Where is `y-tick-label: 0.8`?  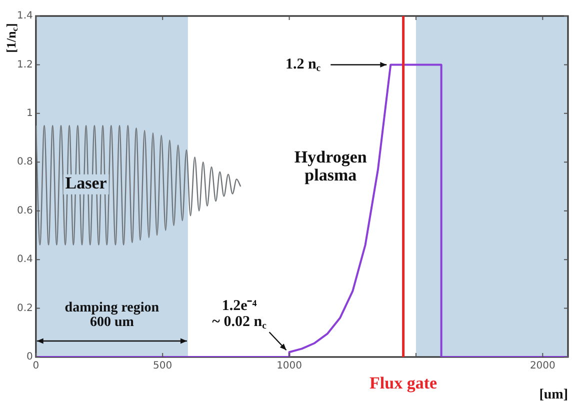 y-tick-label: 0.8 is located at coordinates (24, 162).